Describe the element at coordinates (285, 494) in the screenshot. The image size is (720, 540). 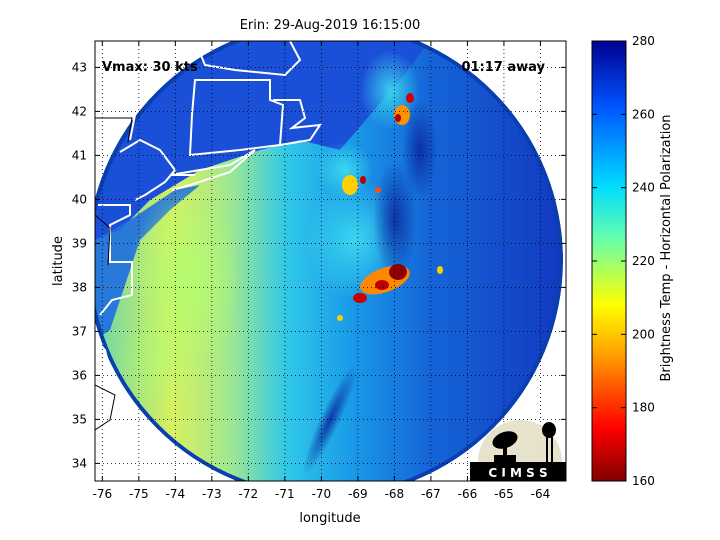
I see `x-tick-label: -71` at that location.